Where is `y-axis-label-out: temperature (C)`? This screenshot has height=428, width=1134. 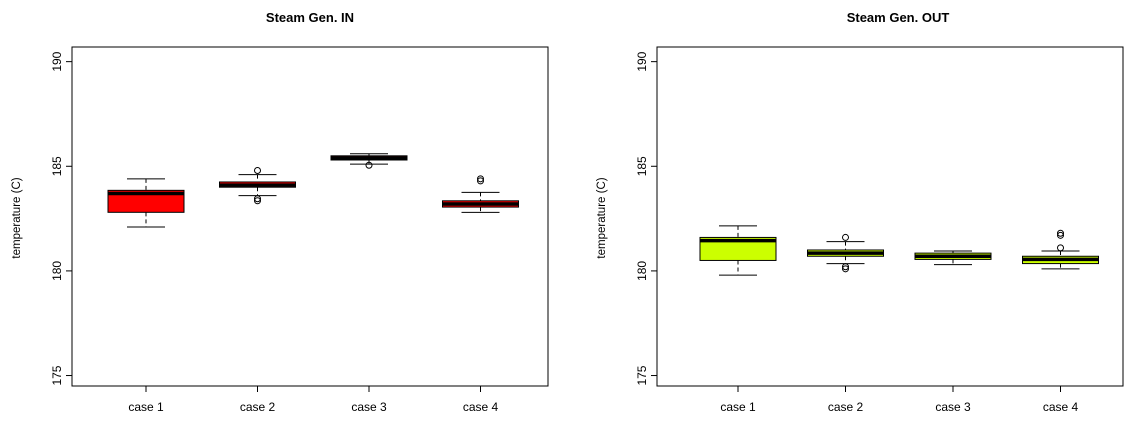 y-axis-label-out: temperature (C) is located at coordinates (602, 217).